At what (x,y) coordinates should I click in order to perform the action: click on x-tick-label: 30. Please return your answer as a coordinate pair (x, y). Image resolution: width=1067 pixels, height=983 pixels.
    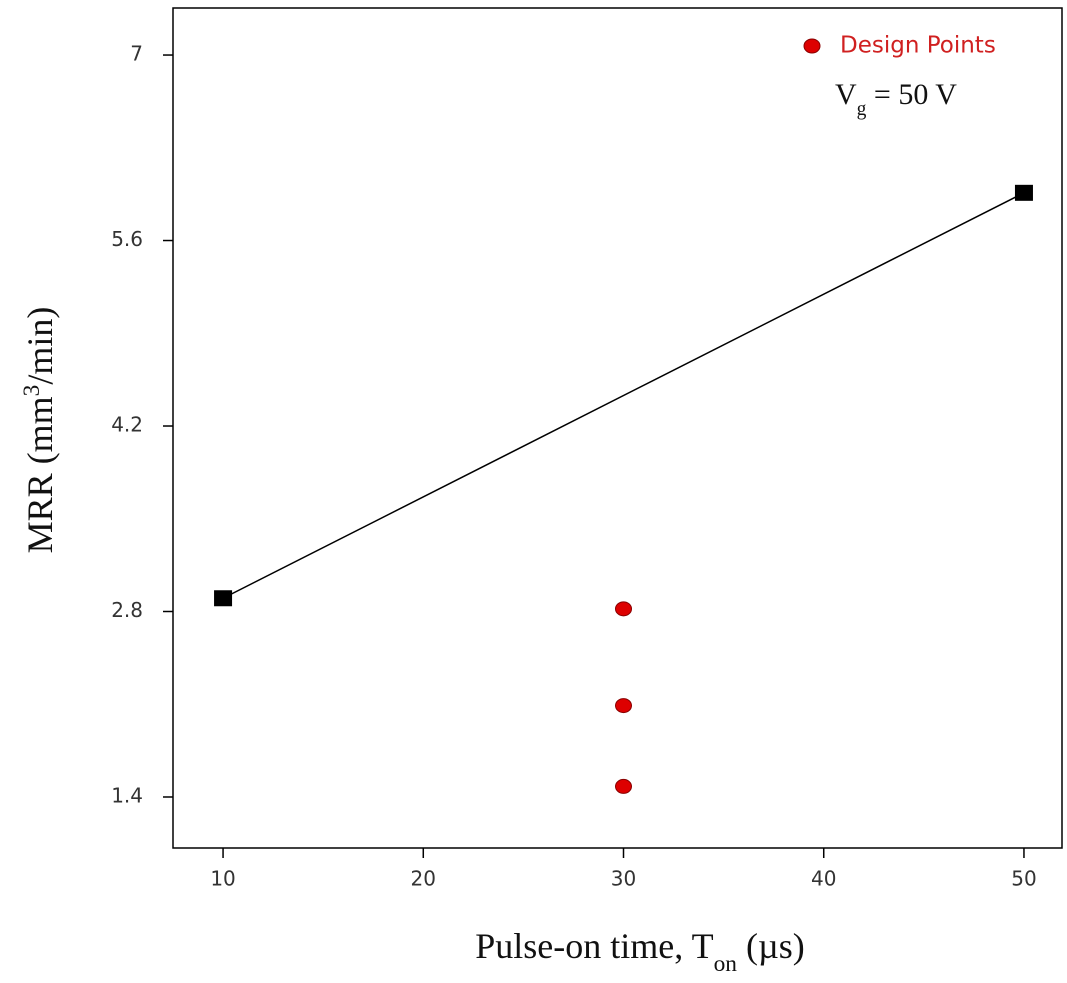
    Looking at the image, I should click on (623, 879).